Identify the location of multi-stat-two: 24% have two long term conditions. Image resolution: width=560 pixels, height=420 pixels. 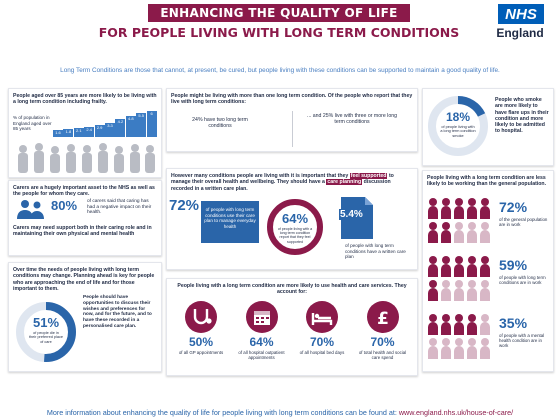
(220, 123).